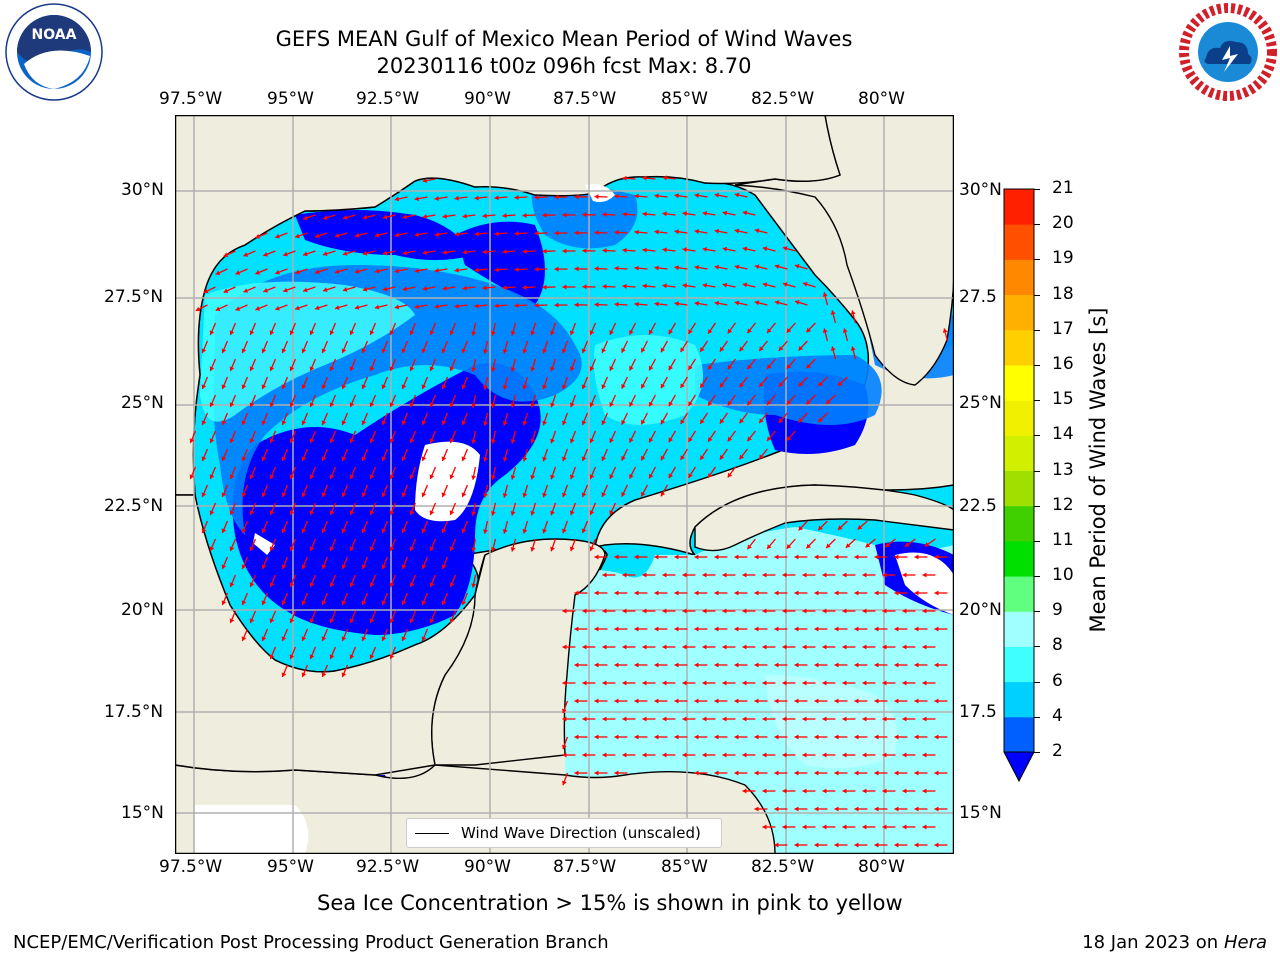 This screenshot has height=960, width=1280. Describe the element at coordinates (1019, 453) in the screenshot. I see `colorbar-segment` at that location.